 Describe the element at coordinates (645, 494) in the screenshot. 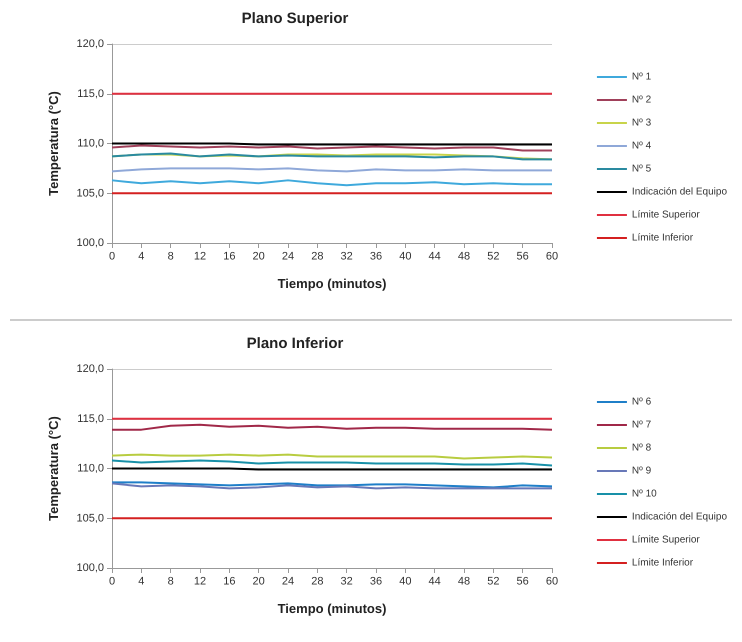

I see `legend-label: Nº 10` at that location.